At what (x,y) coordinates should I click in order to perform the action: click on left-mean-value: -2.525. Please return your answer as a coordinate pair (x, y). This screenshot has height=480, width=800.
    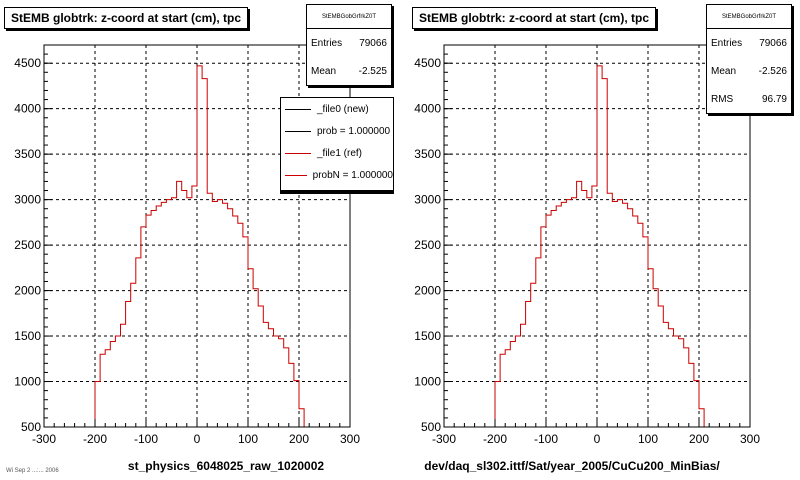
    Looking at the image, I should click on (372, 71).